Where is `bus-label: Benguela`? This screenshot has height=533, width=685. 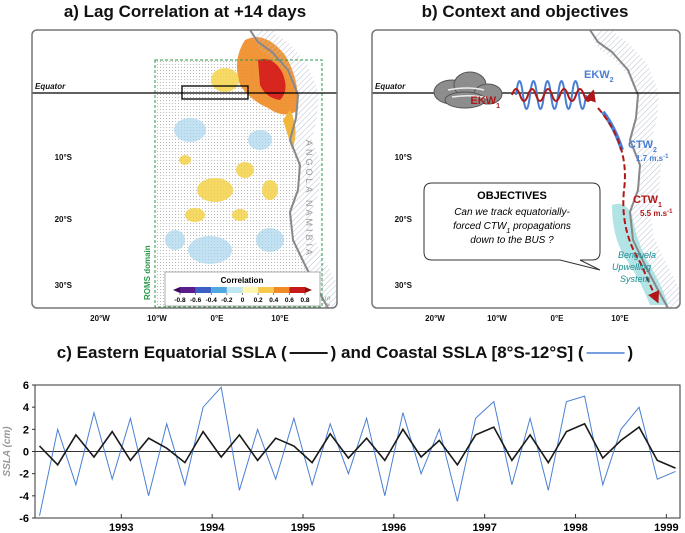 bus-label: Benguela is located at coordinates (637, 255).